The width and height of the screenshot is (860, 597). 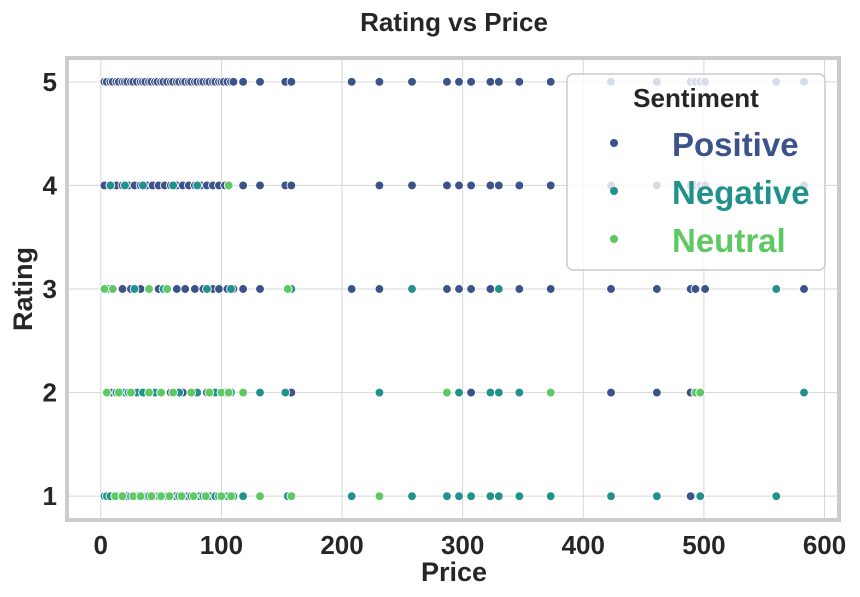 What do you see at coordinates (462, 545) in the screenshot?
I see `x-tick-label: 300` at bounding box center [462, 545].